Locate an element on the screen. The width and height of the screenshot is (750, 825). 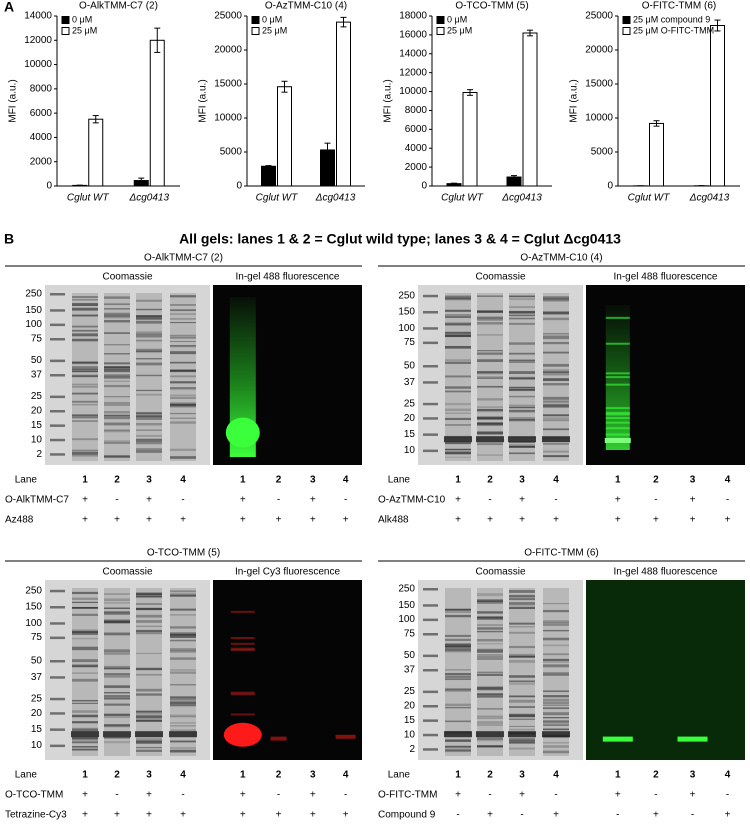
legend-swatch is located at coordinates (255, 31).